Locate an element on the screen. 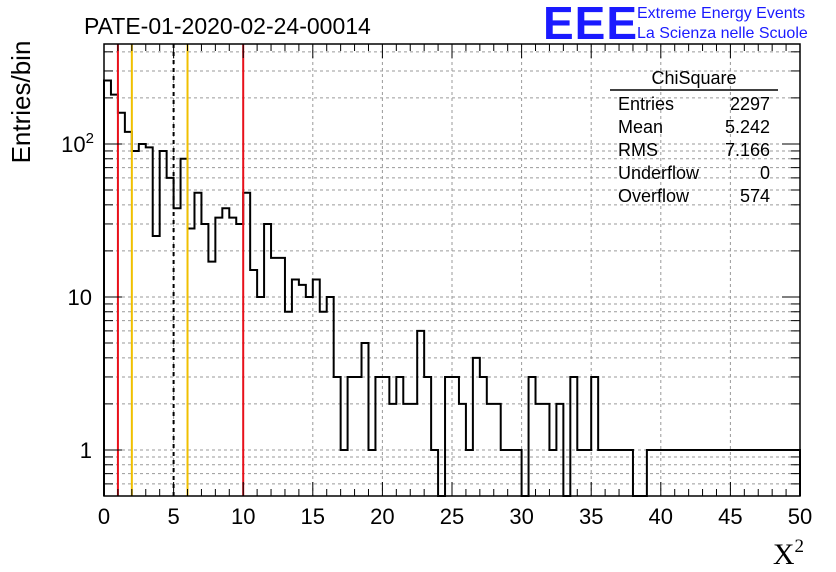 The image size is (836, 572). stats-value: 0 is located at coordinates (765, 173).